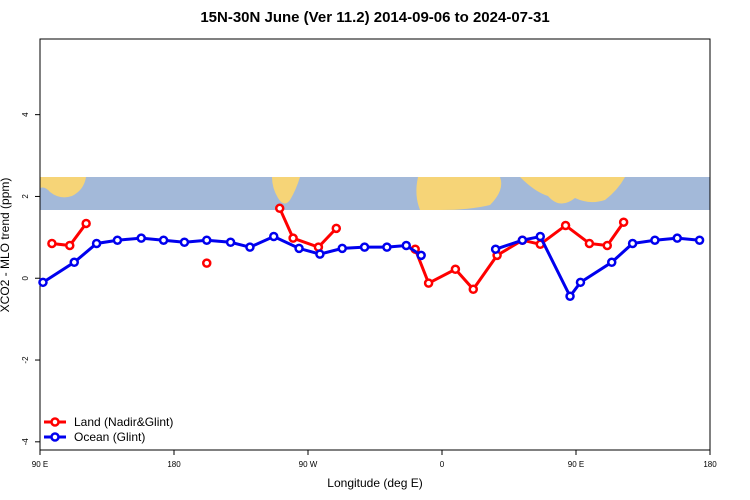  I want to click on y-tick-label: 2, so click(25, 196).